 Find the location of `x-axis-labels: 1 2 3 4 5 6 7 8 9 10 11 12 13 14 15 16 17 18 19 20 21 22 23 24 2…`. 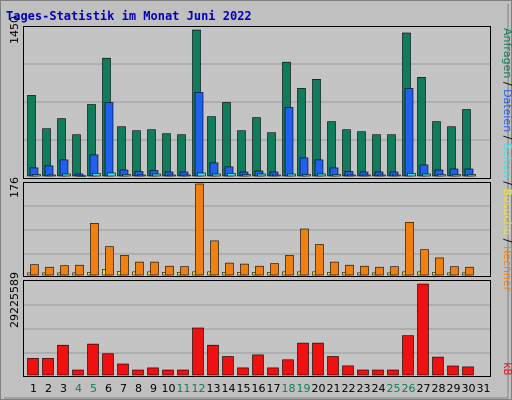

x-axis-labels: 1 2 3 4 5 6 7 8 9 10 11 12 13 14 15 16 17 18 19 20 21 22 23 24 2… is located at coordinates (260, 388).